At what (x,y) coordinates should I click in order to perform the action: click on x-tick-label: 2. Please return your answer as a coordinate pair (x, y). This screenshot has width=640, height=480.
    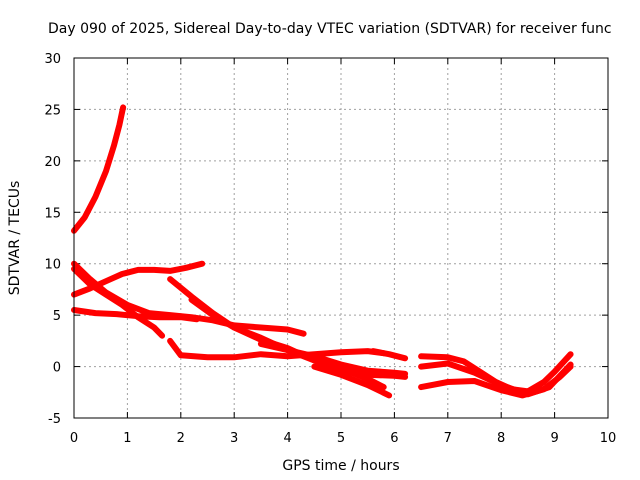
    Looking at the image, I should click on (181, 438).